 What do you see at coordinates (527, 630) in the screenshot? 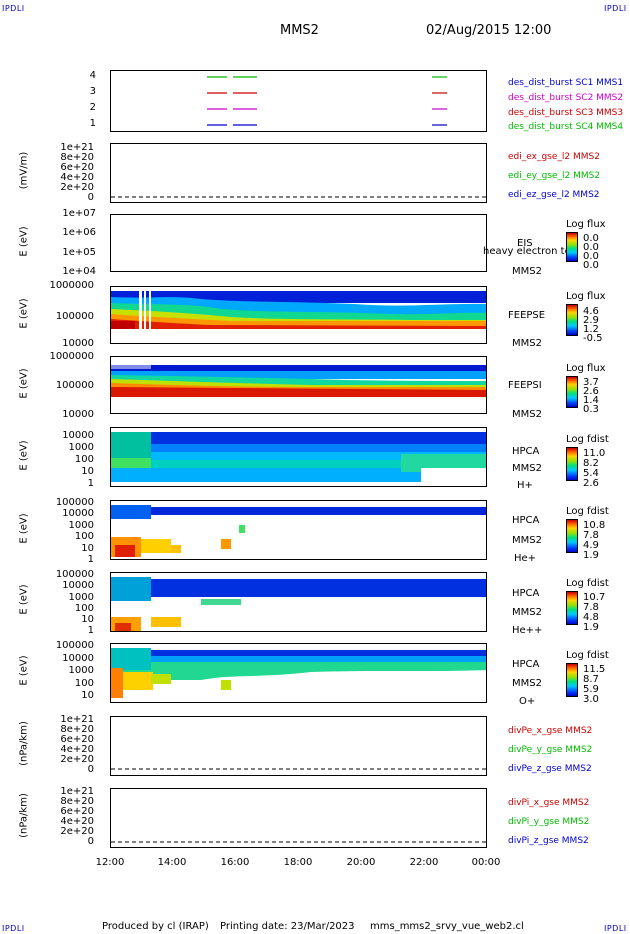
I see `hpca-hepp-species-label: He++` at bounding box center [527, 630].